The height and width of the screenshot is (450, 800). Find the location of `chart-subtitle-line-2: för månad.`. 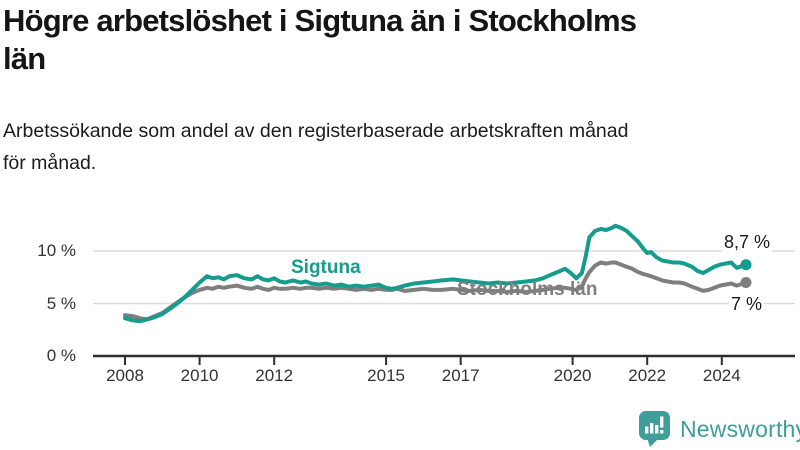

chart-subtitle-line-2: för månad. is located at coordinates (50, 163).